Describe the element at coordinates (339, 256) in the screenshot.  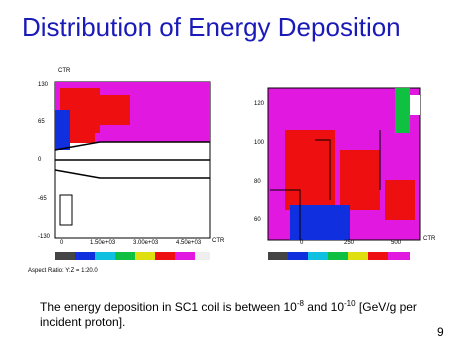
I see `right-colorbar` at that location.